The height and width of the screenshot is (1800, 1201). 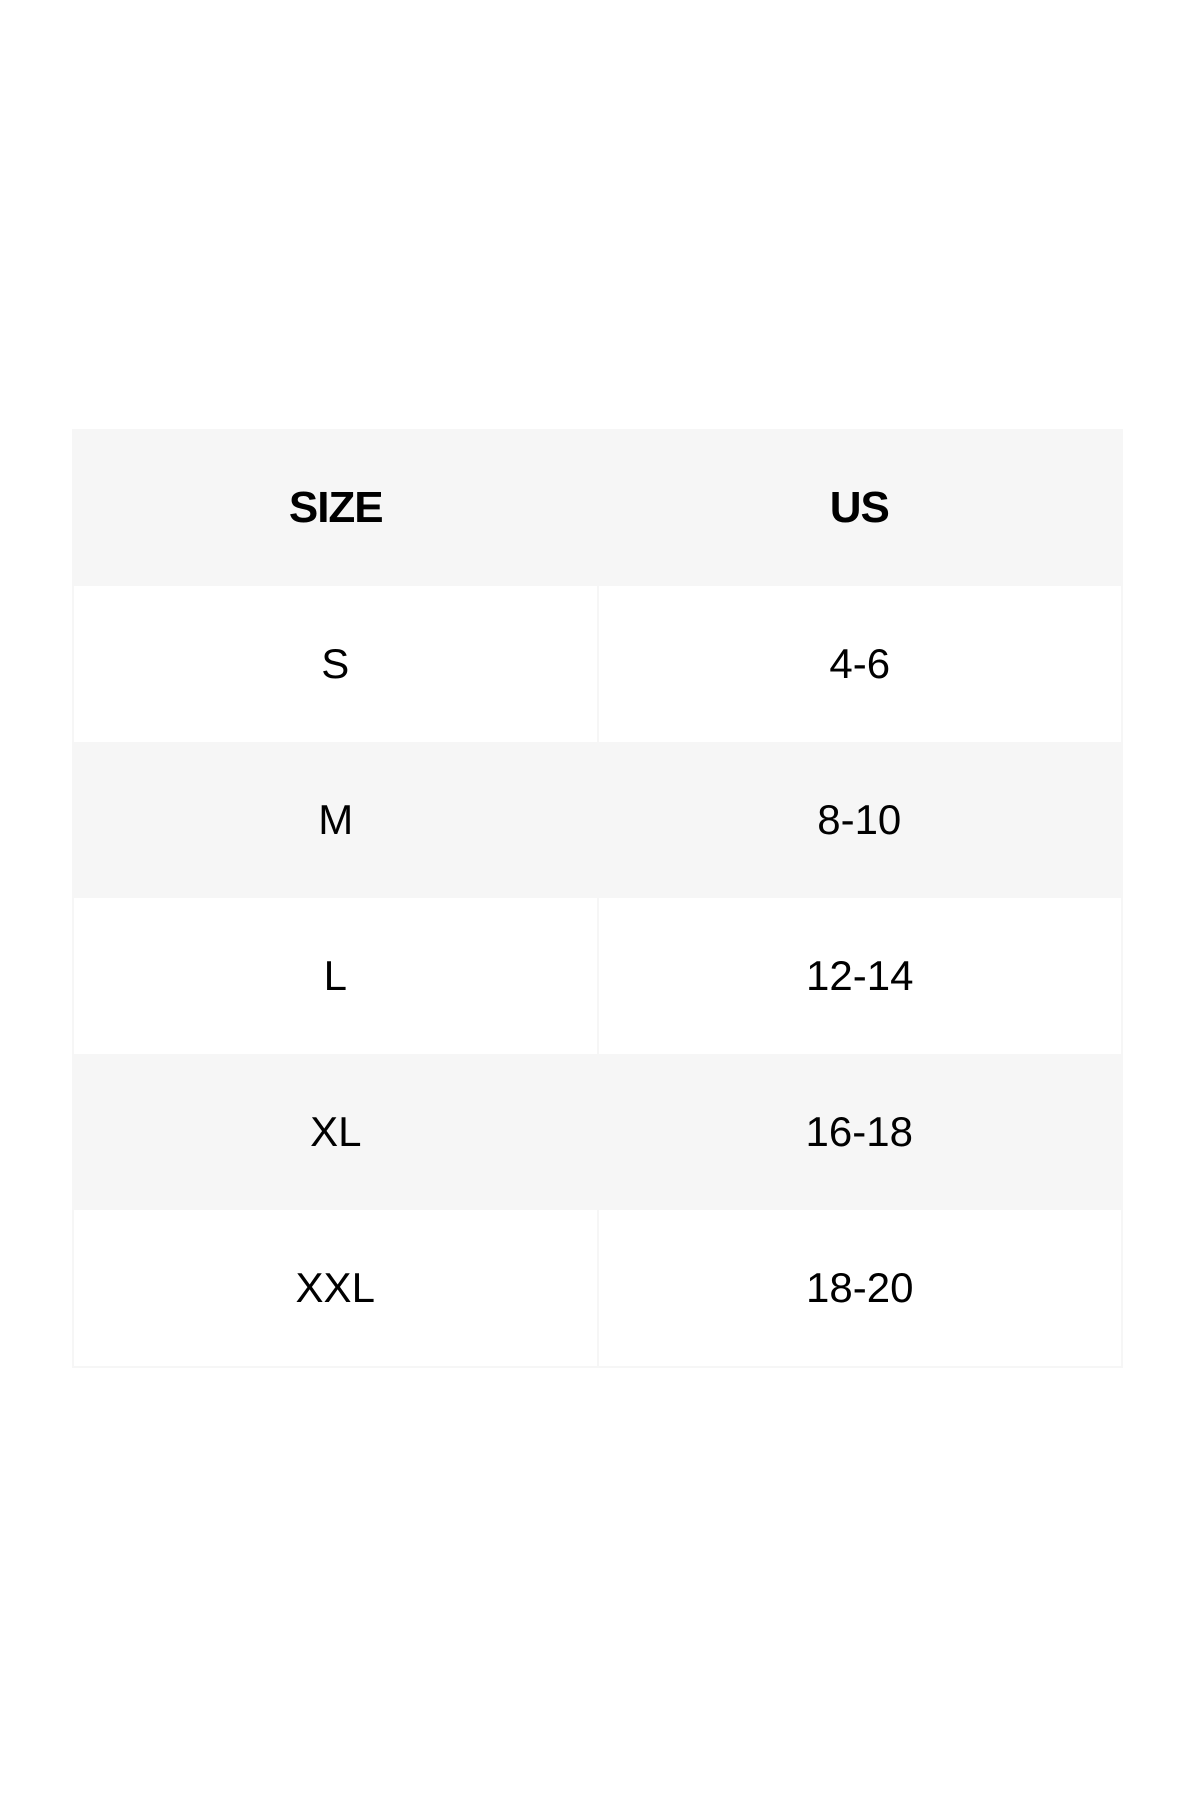 I want to click on size-cell: XXL, so click(x=335, y=1288).